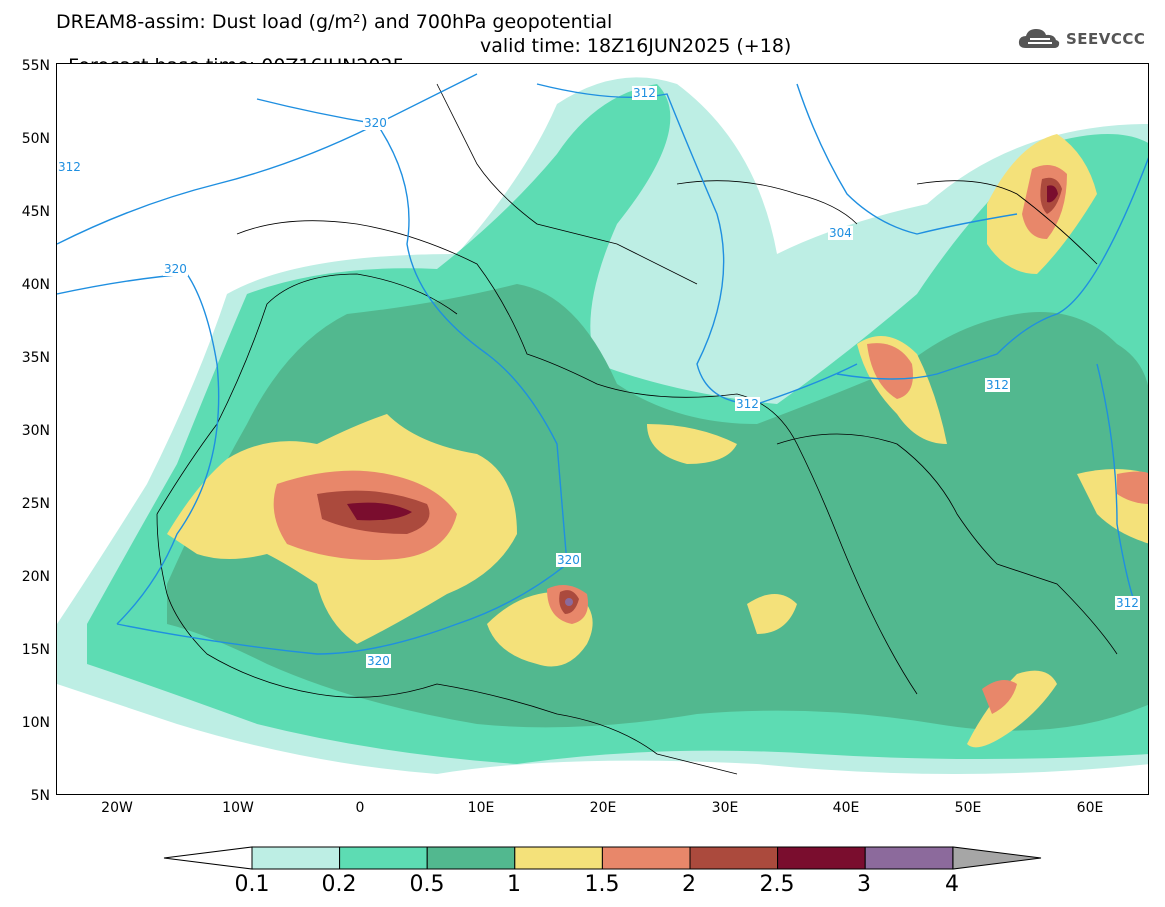 The height and width of the screenshot is (907, 1165). What do you see at coordinates (602, 884) in the screenshot?
I see `colorbar-label: 1.5` at bounding box center [602, 884].